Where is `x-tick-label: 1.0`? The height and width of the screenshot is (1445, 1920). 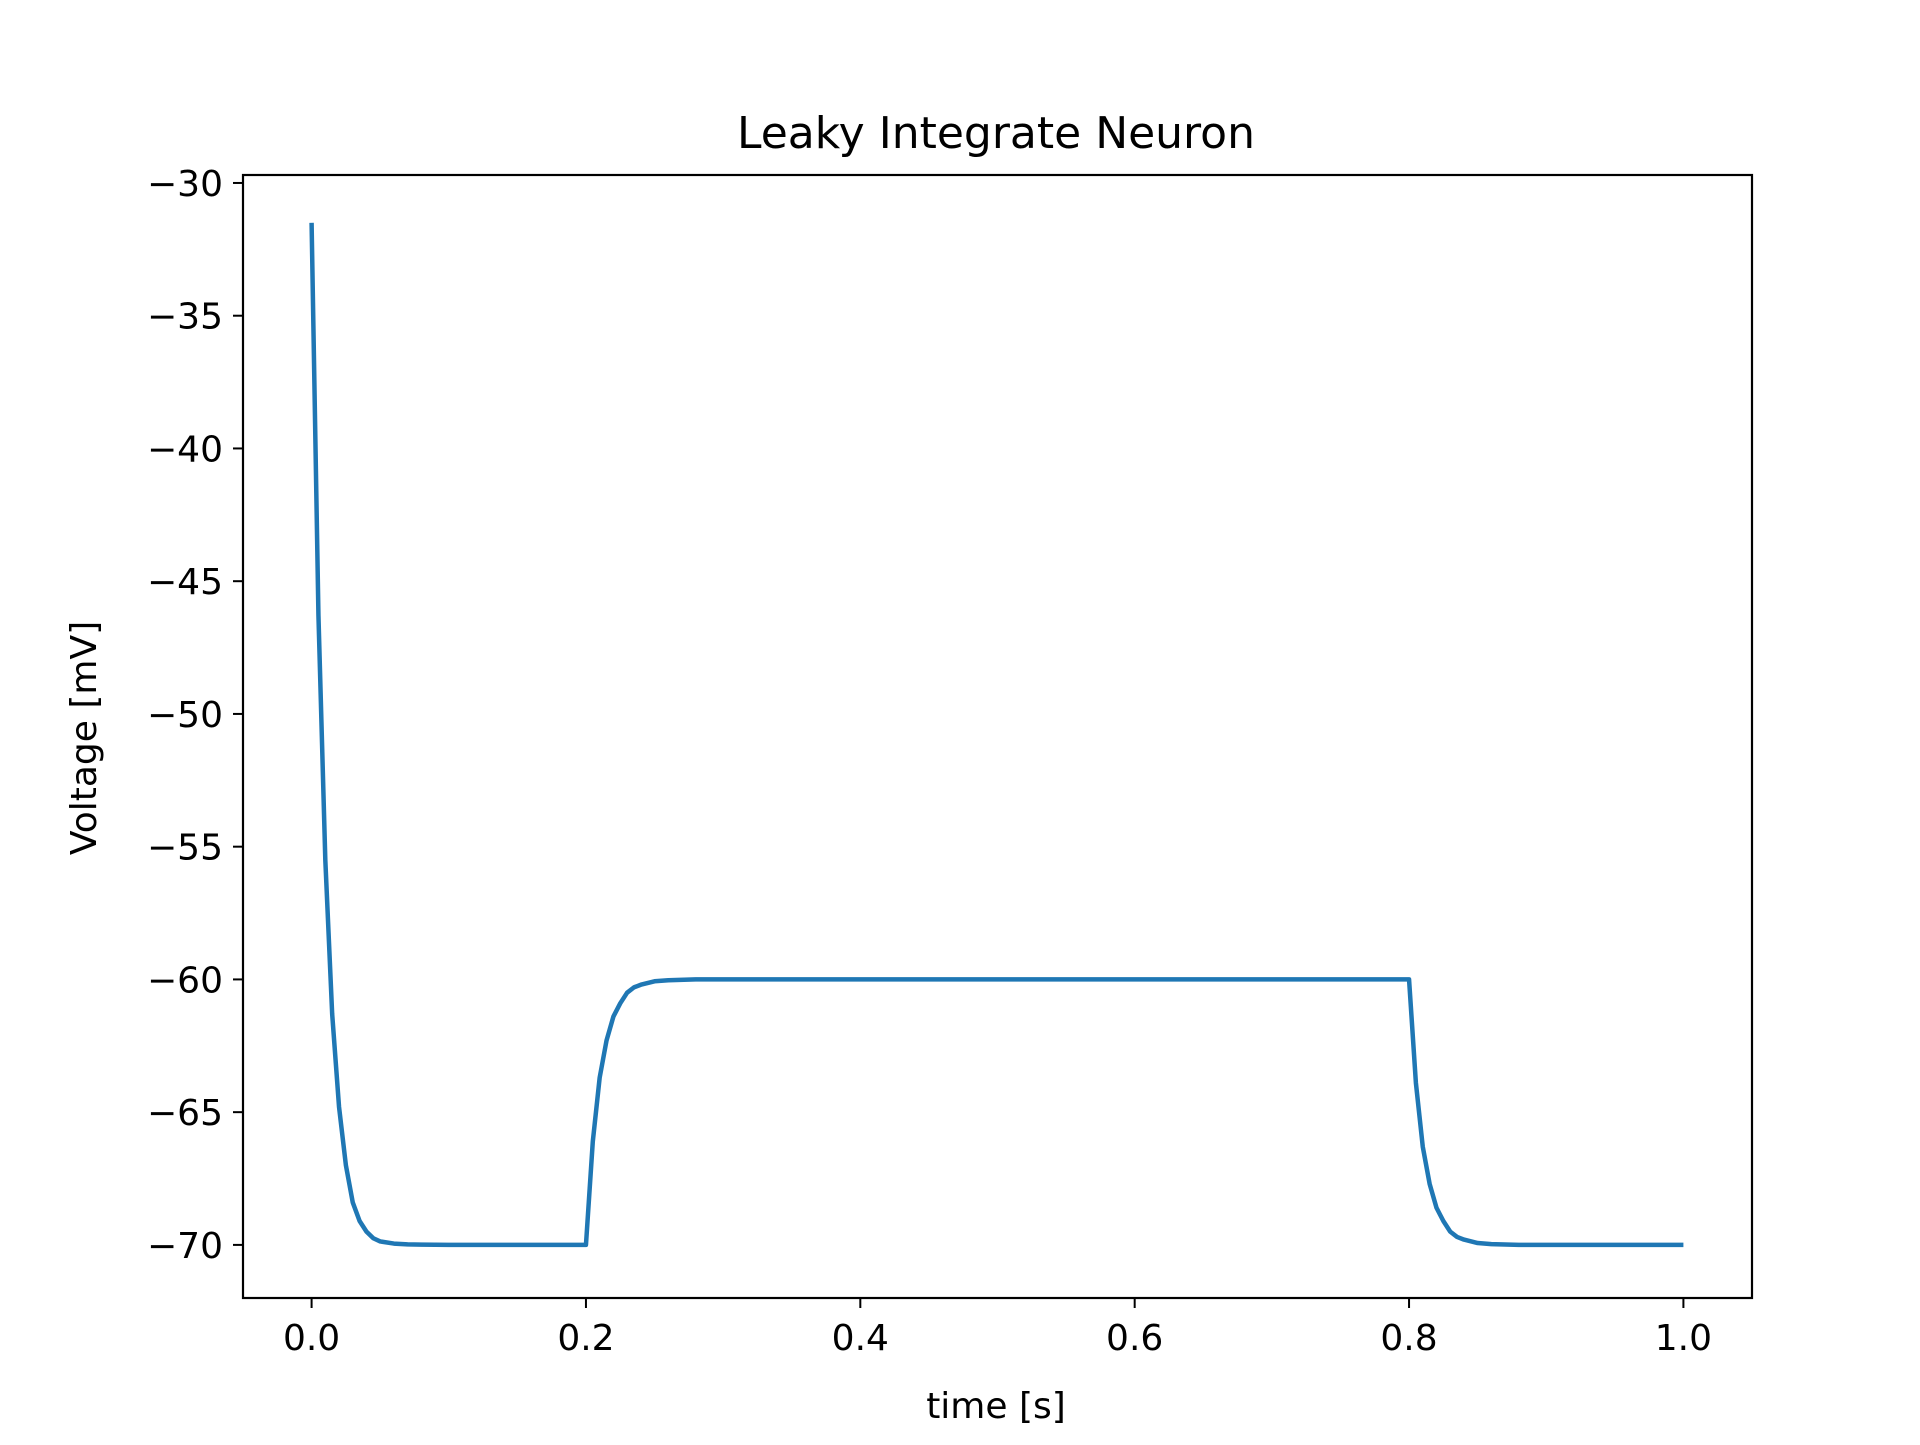 x-tick-label: 1.0 is located at coordinates (1683, 1338).